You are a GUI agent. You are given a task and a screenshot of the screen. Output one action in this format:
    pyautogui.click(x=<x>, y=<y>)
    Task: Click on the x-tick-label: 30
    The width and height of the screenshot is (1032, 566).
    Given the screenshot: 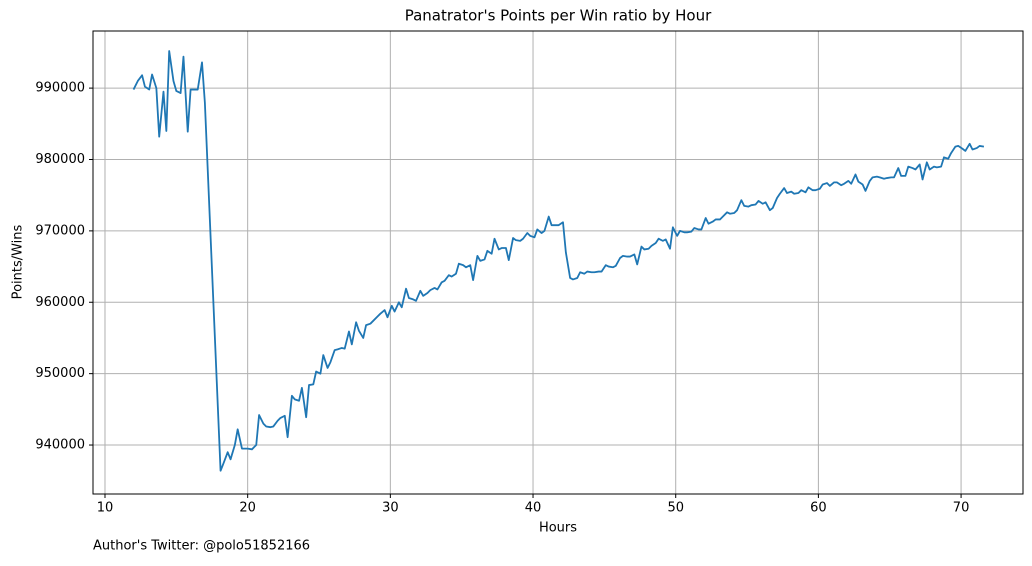 What is the action you would take?
    pyautogui.click(x=390, y=508)
    